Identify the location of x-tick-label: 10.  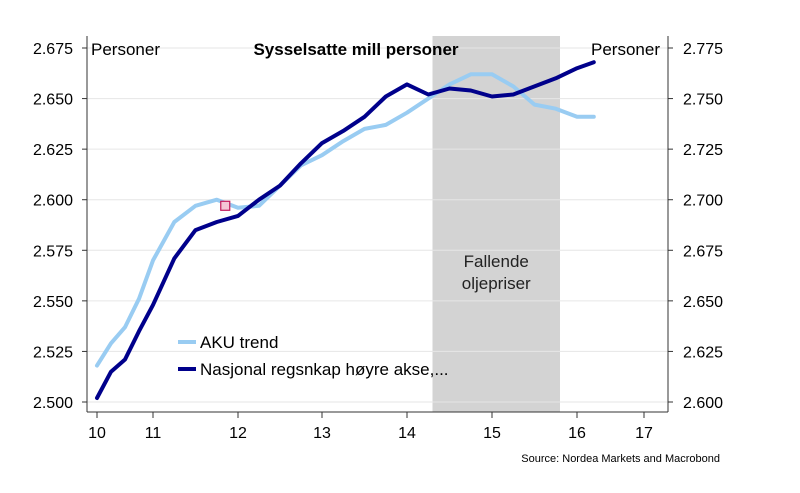
(97, 433).